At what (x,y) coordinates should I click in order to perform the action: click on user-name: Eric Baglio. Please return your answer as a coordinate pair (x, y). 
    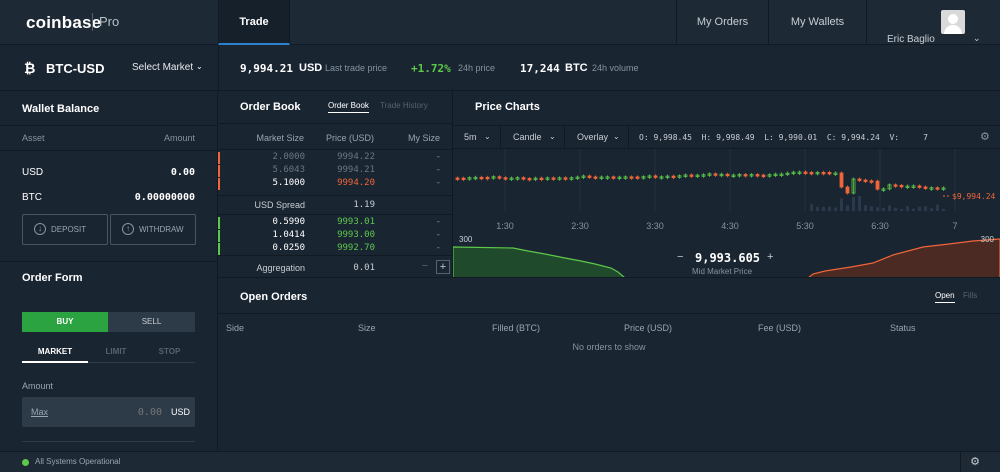
    Looking at the image, I should click on (911, 39).